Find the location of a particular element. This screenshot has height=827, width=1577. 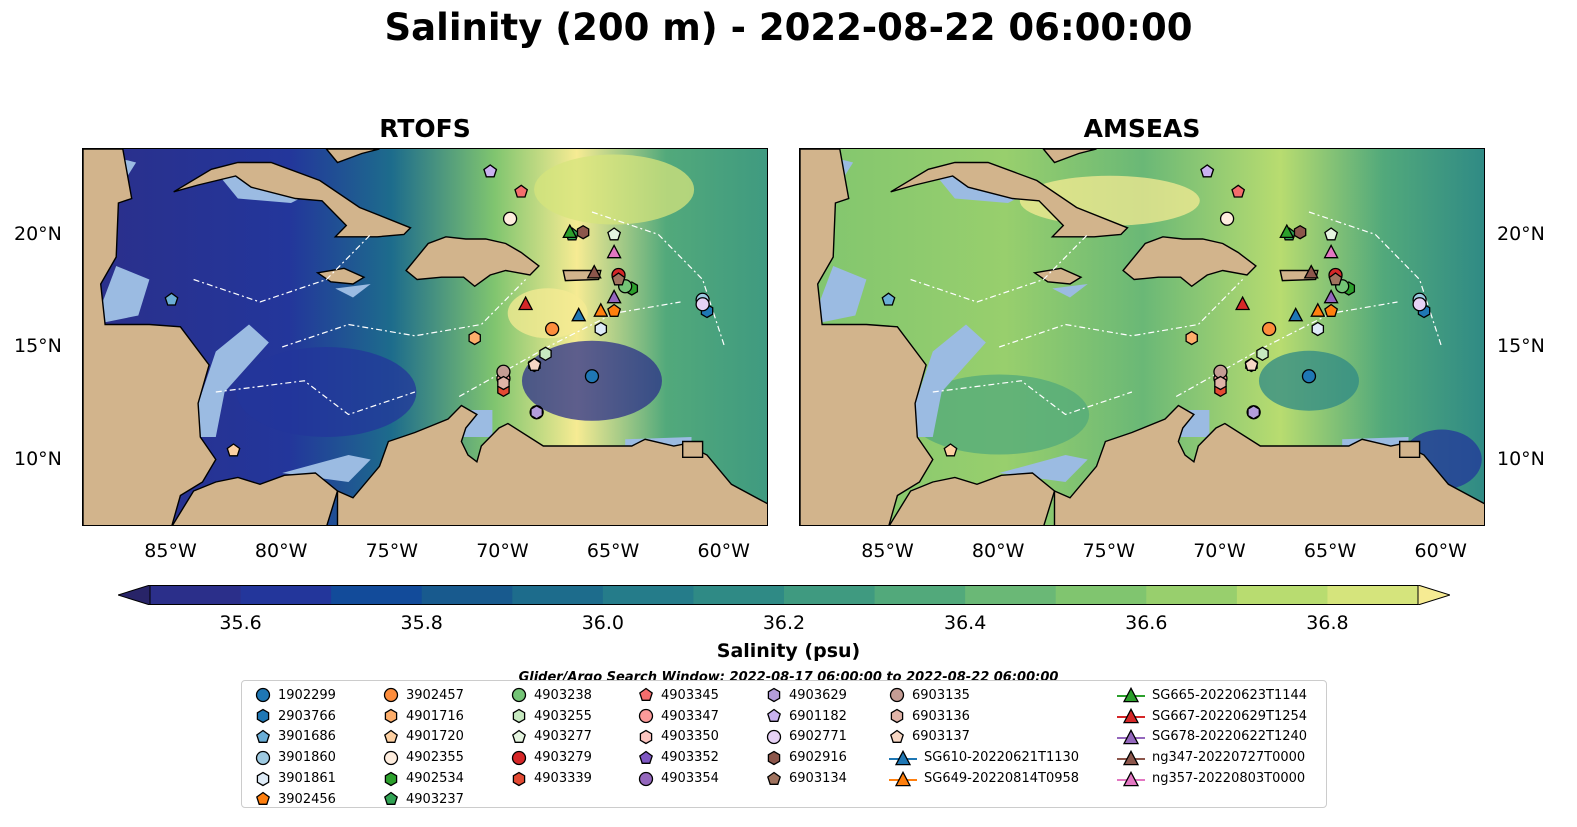

legend-item: SG665-20220623T1144 is located at coordinates (1211, 695).